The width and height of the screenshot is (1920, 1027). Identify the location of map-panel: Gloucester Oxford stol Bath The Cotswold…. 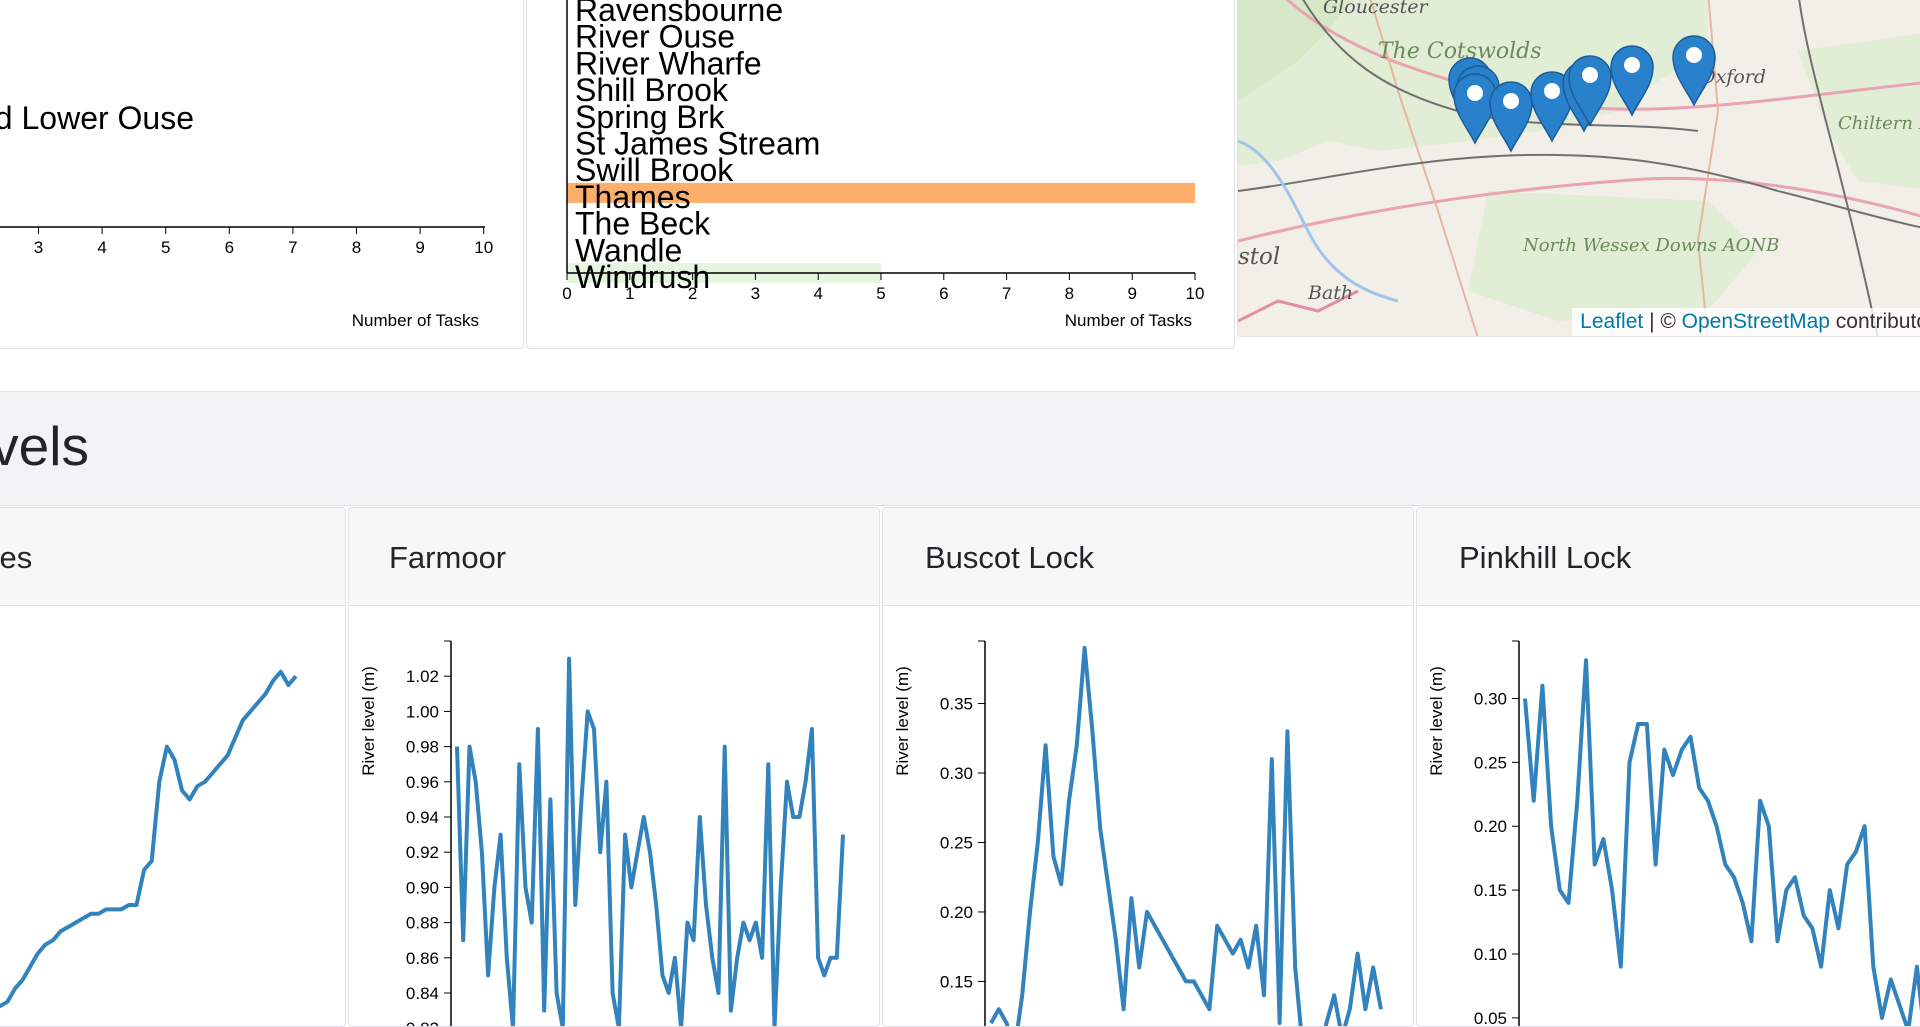
(1578, 168).